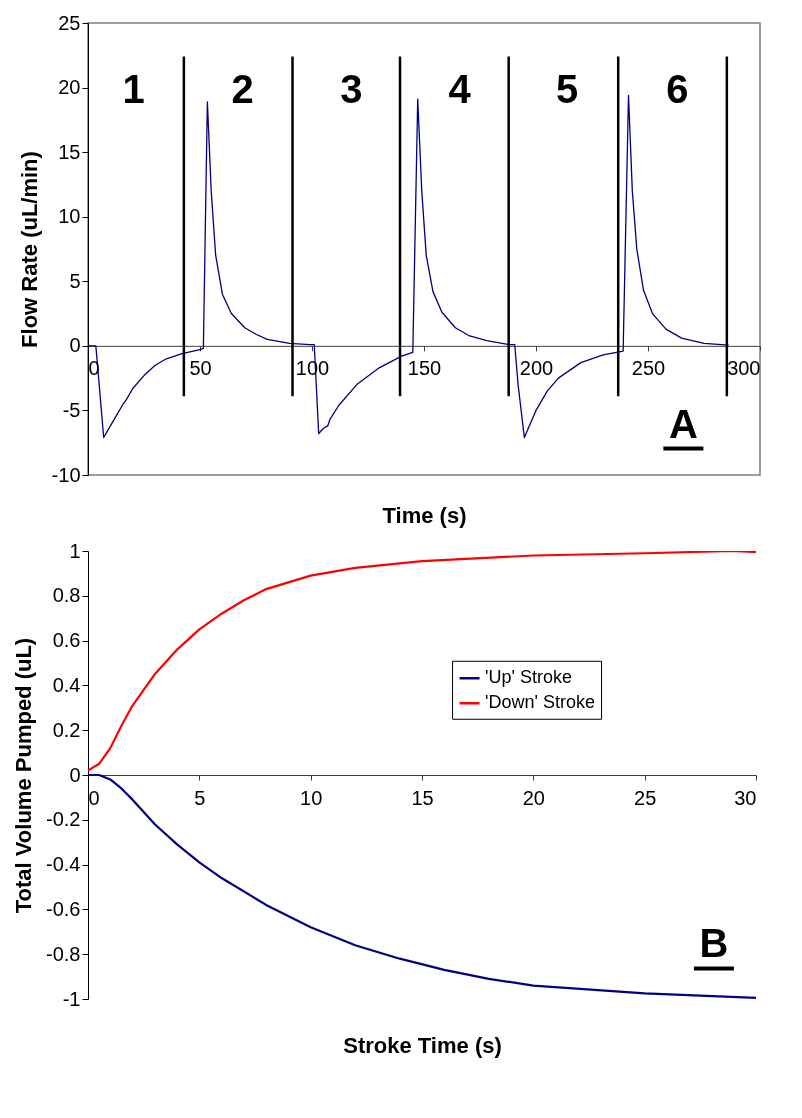  I want to click on annotation: 5, so click(567, 88).